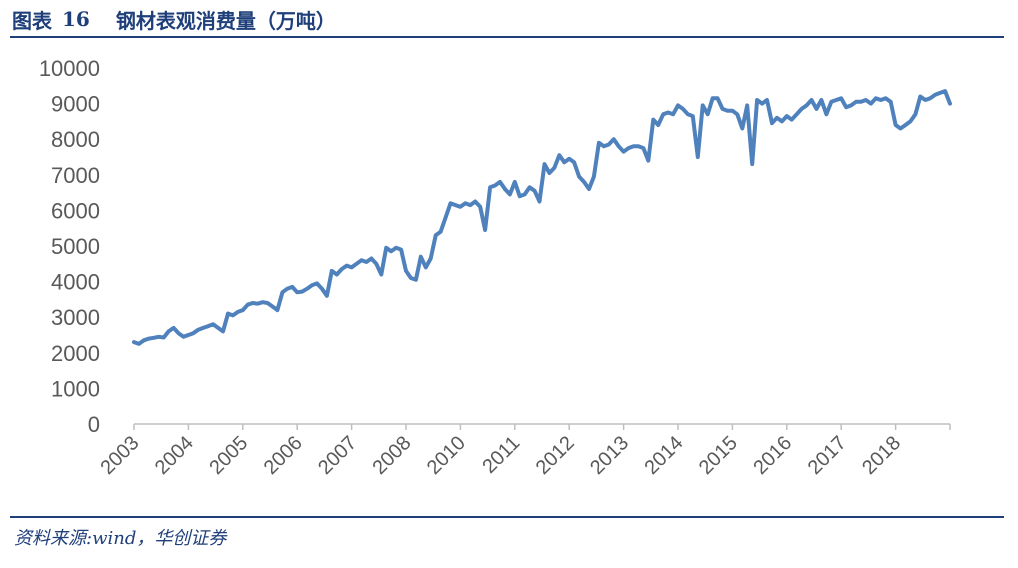 This screenshot has width=1018, height=568. What do you see at coordinates (555, 455) in the screenshot?
I see `x-tick-label: 2012` at bounding box center [555, 455].